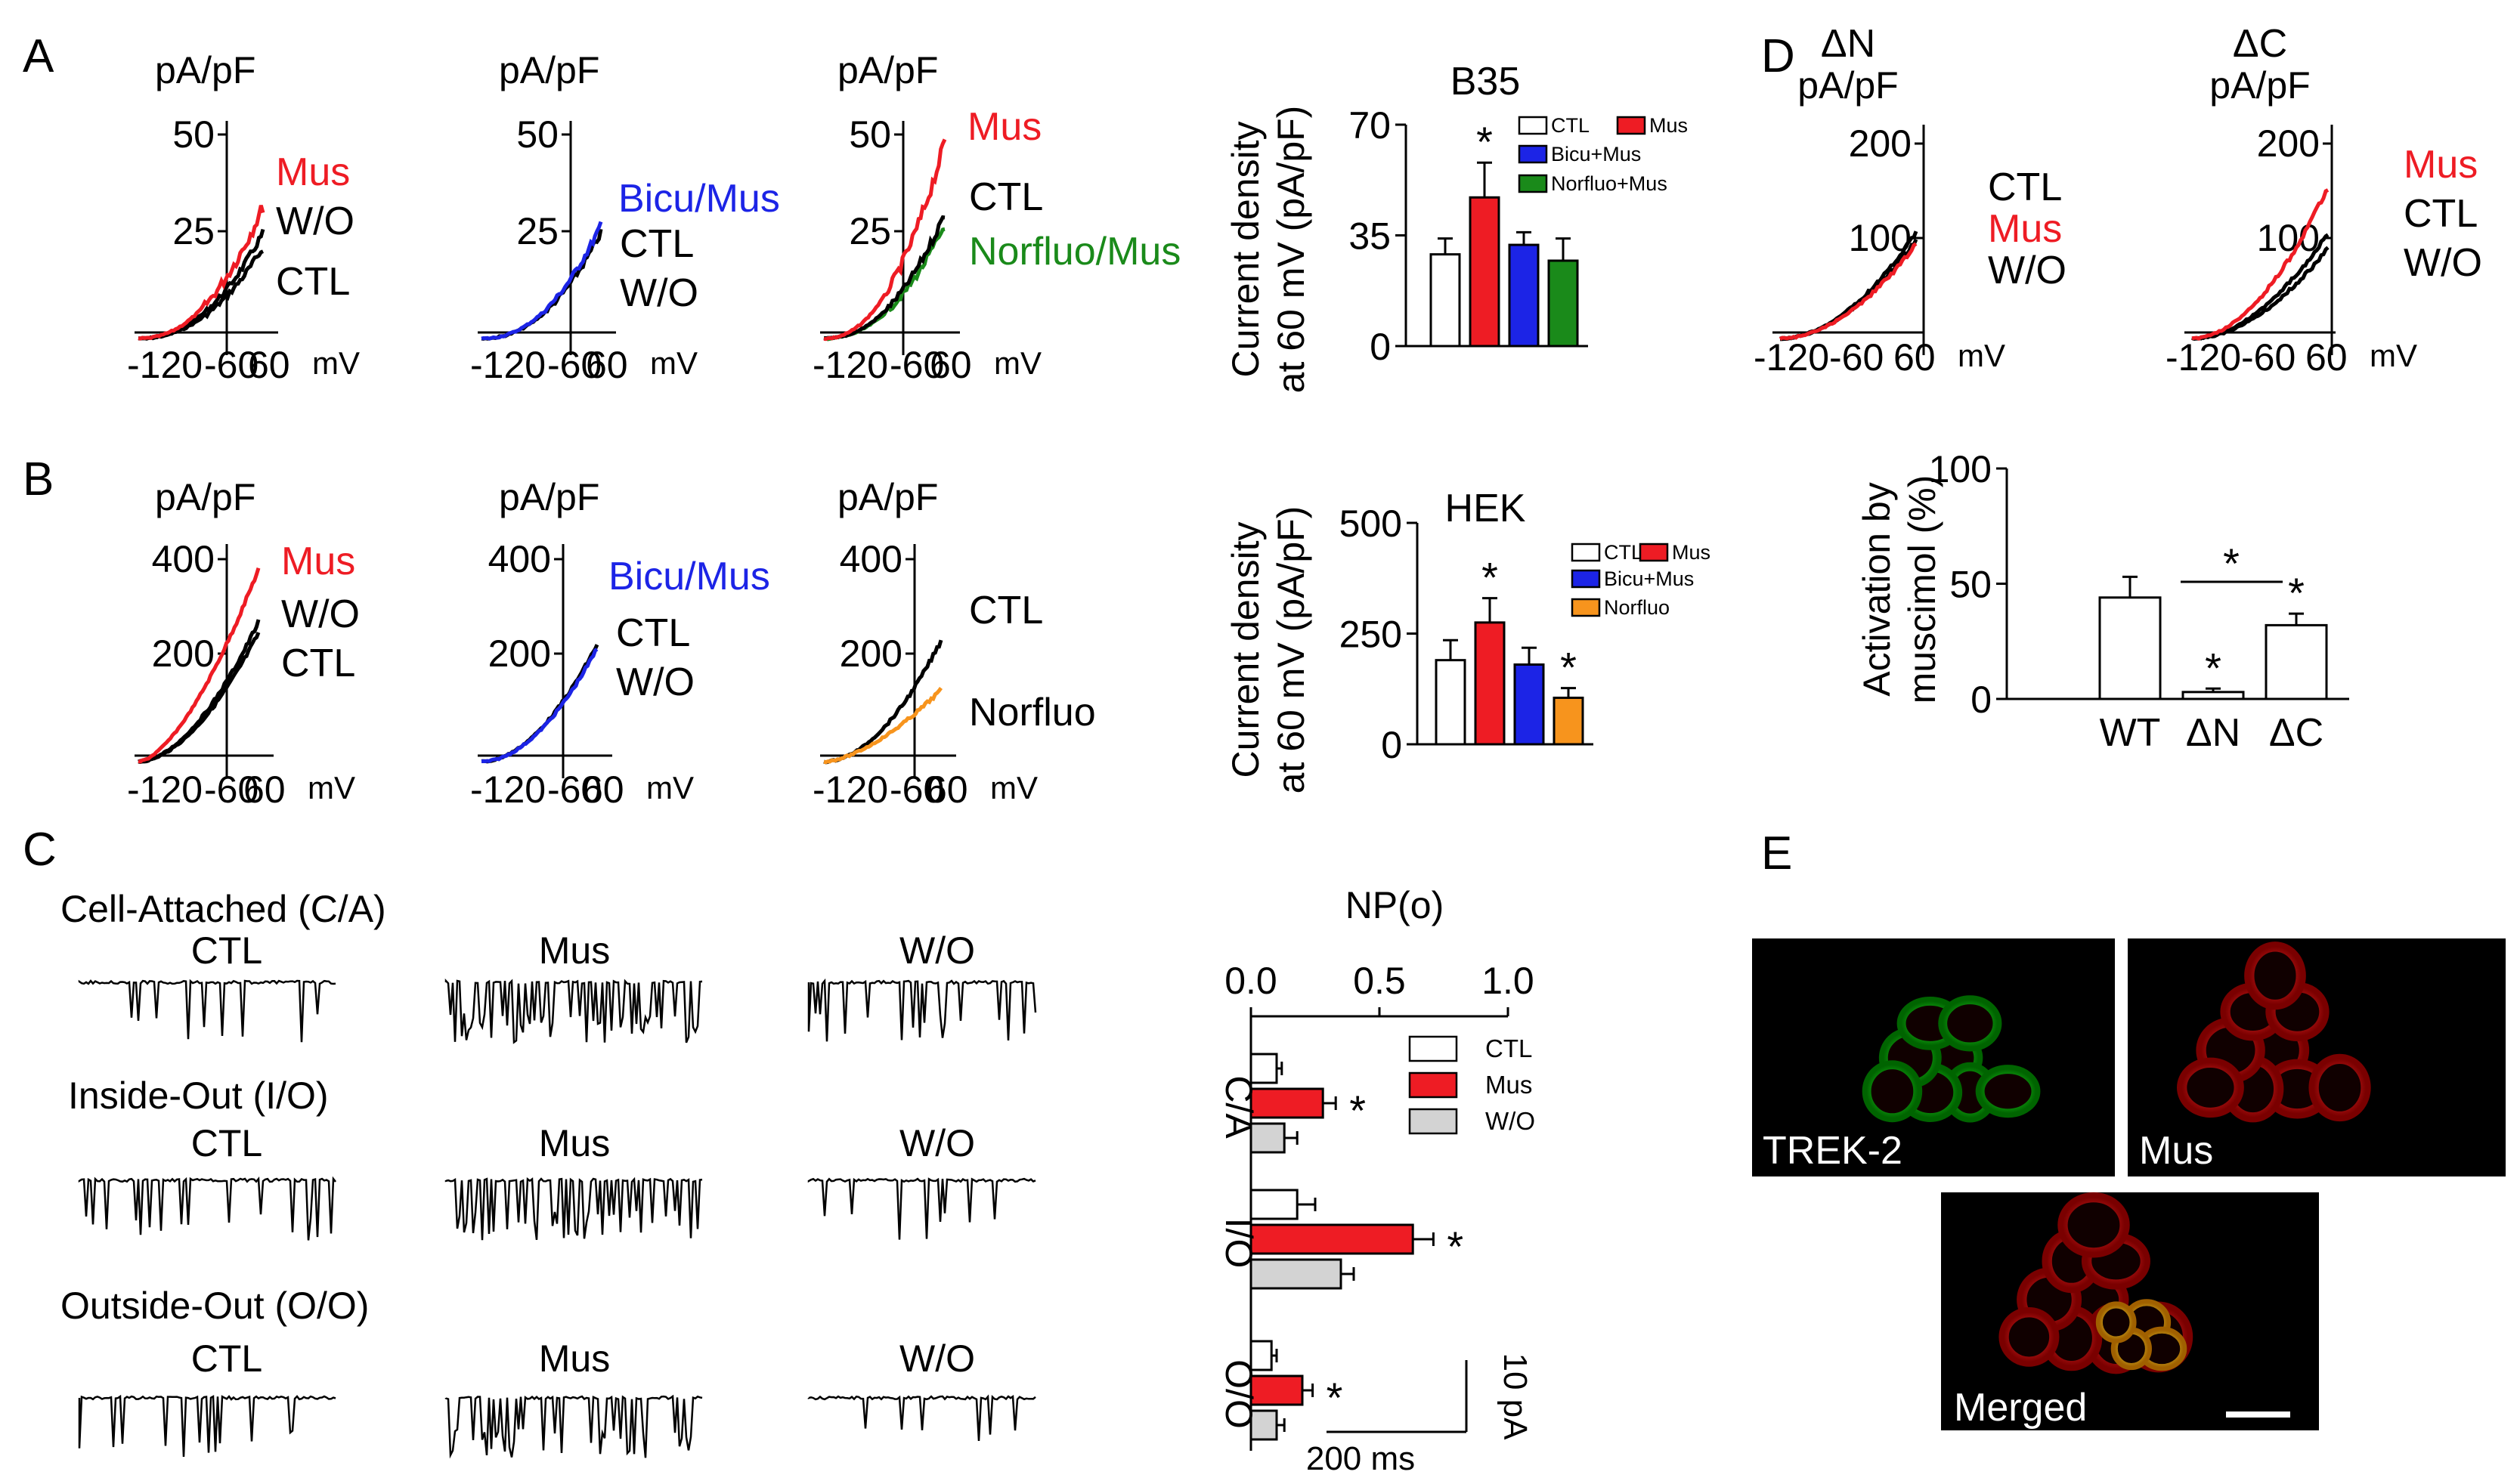 This screenshot has height=1481, width=2520. Describe the element at coordinates (1848, 291) in the screenshot. I see `iv-trace-mus` at that location.